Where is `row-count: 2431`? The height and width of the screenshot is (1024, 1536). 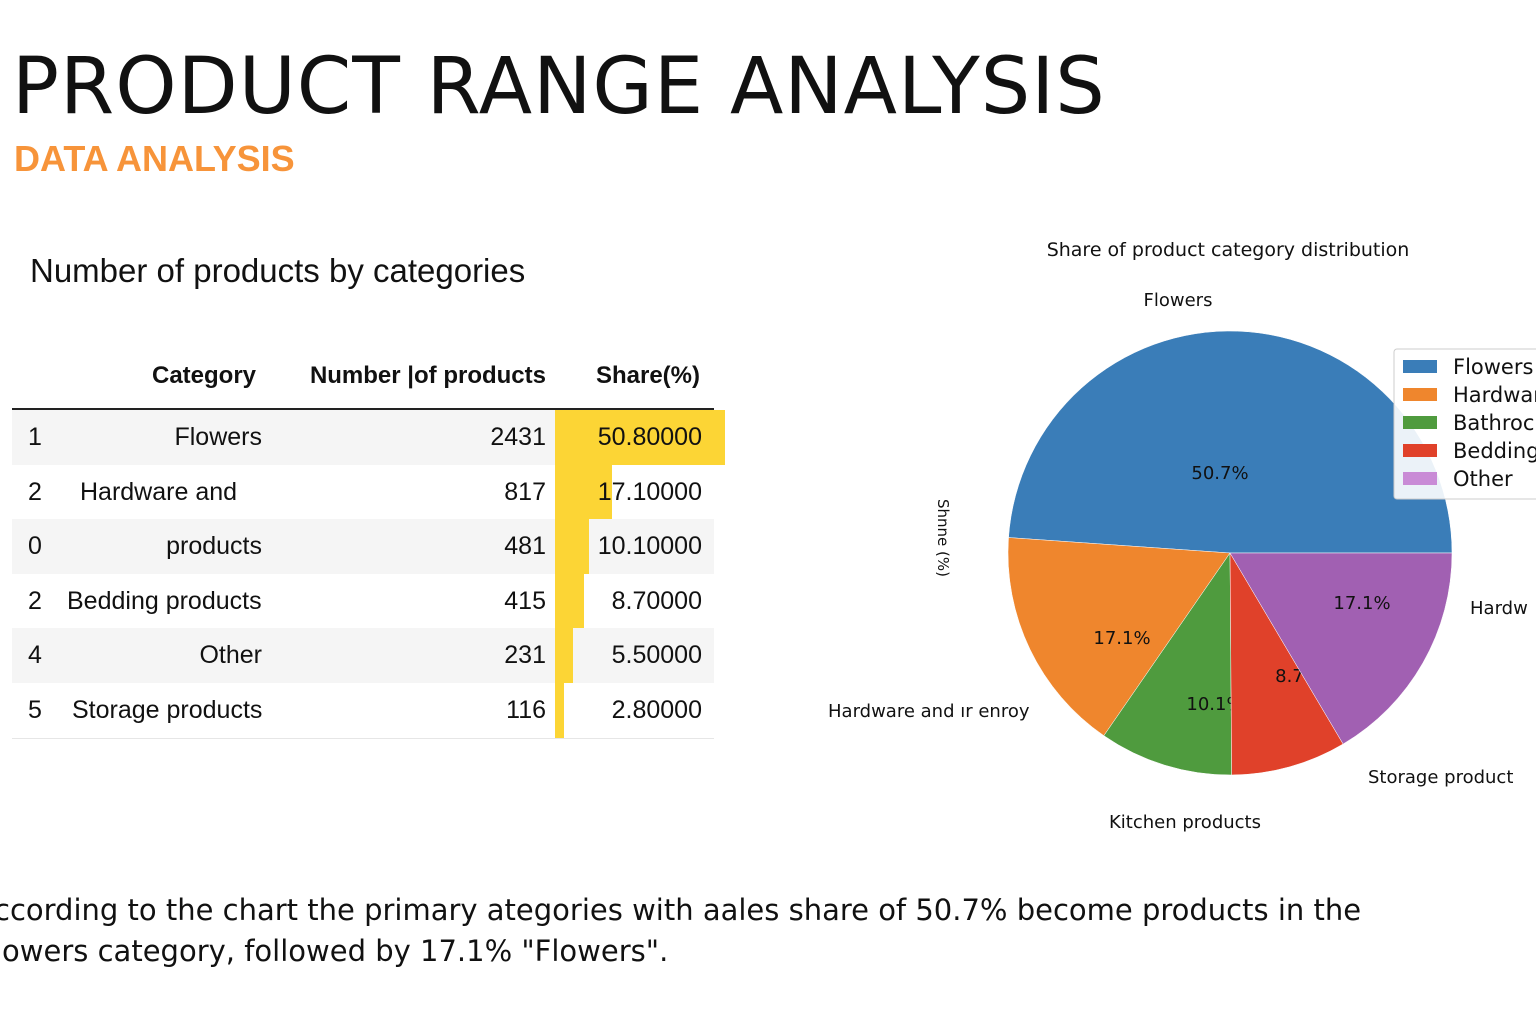 row-count: 2431 is located at coordinates (518, 437).